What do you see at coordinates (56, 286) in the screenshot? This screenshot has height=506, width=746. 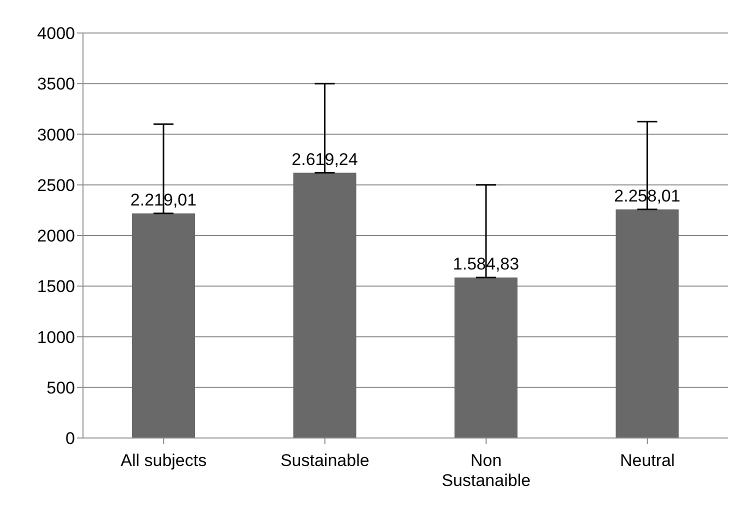 I see `y-tick-label: 1500` at bounding box center [56, 286].